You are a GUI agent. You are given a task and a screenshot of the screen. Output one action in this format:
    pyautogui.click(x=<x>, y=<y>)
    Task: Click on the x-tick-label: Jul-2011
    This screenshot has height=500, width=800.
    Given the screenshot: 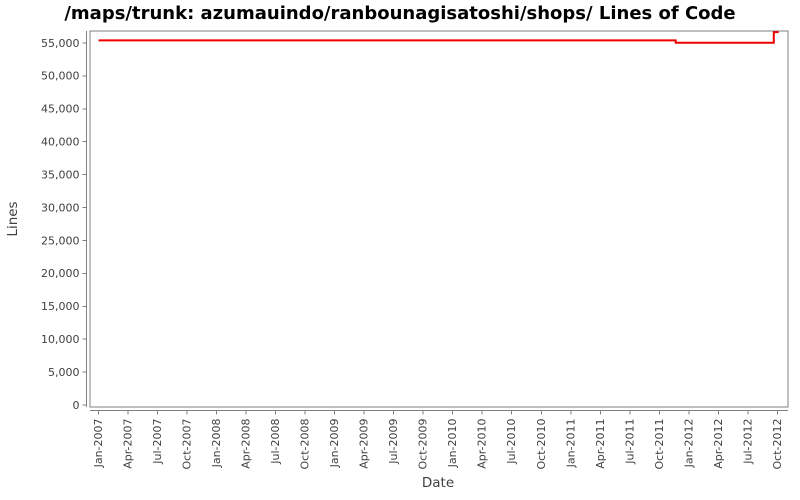 What is the action you would take?
    pyautogui.click(x=629, y=442)
    